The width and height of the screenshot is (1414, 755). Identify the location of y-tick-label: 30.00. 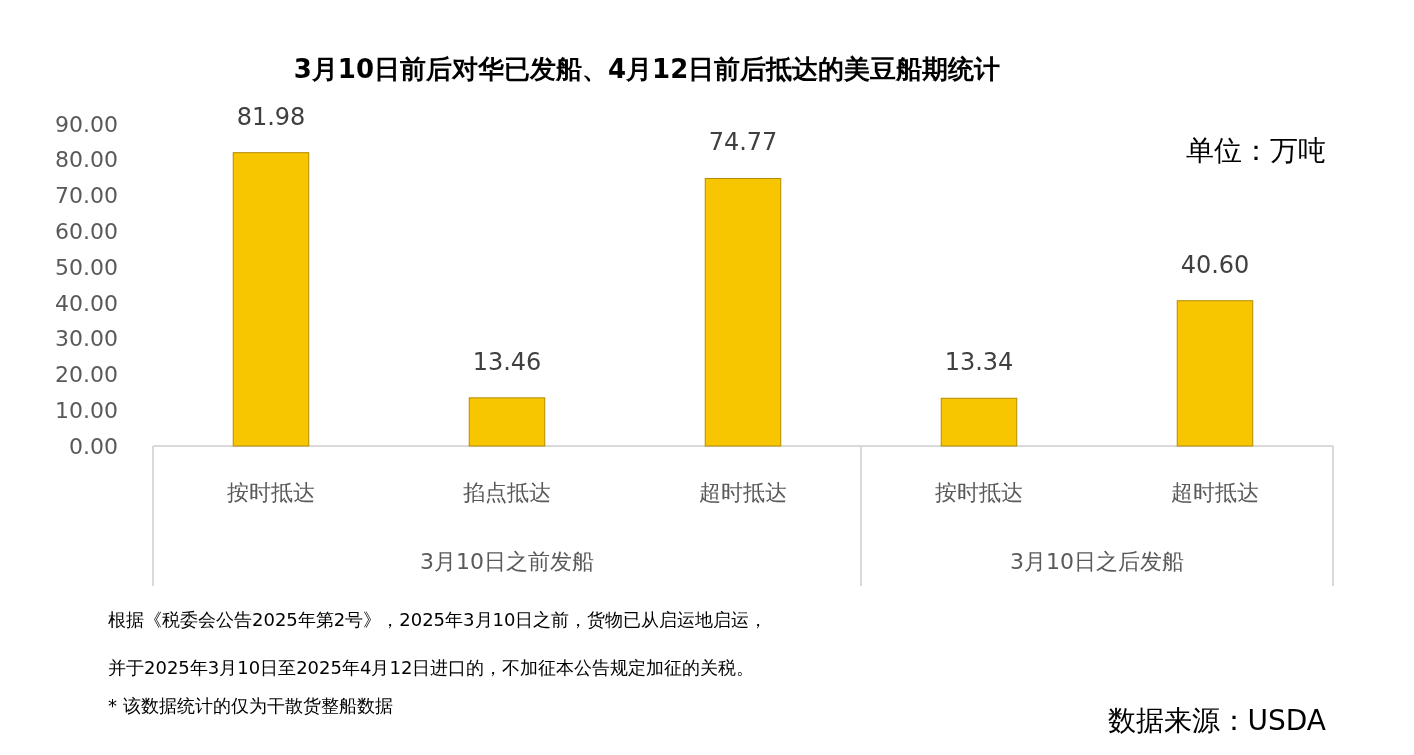
(86, 339).